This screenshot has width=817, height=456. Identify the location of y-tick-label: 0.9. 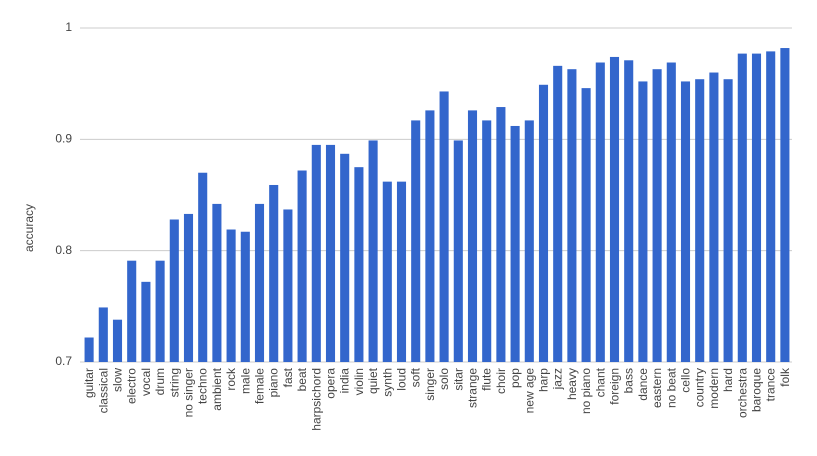
(63, 139).